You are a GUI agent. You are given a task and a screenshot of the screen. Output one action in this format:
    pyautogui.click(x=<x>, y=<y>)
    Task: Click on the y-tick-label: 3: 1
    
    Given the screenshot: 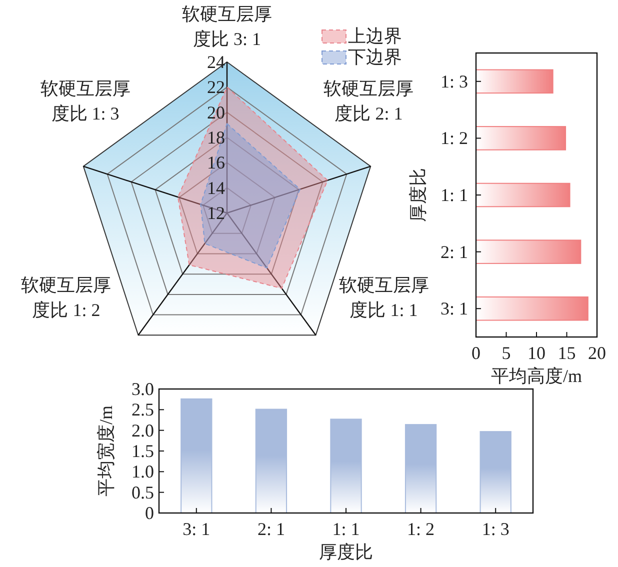 What is the action you would take?
    pyautogui.click(x=454, y=308)
    